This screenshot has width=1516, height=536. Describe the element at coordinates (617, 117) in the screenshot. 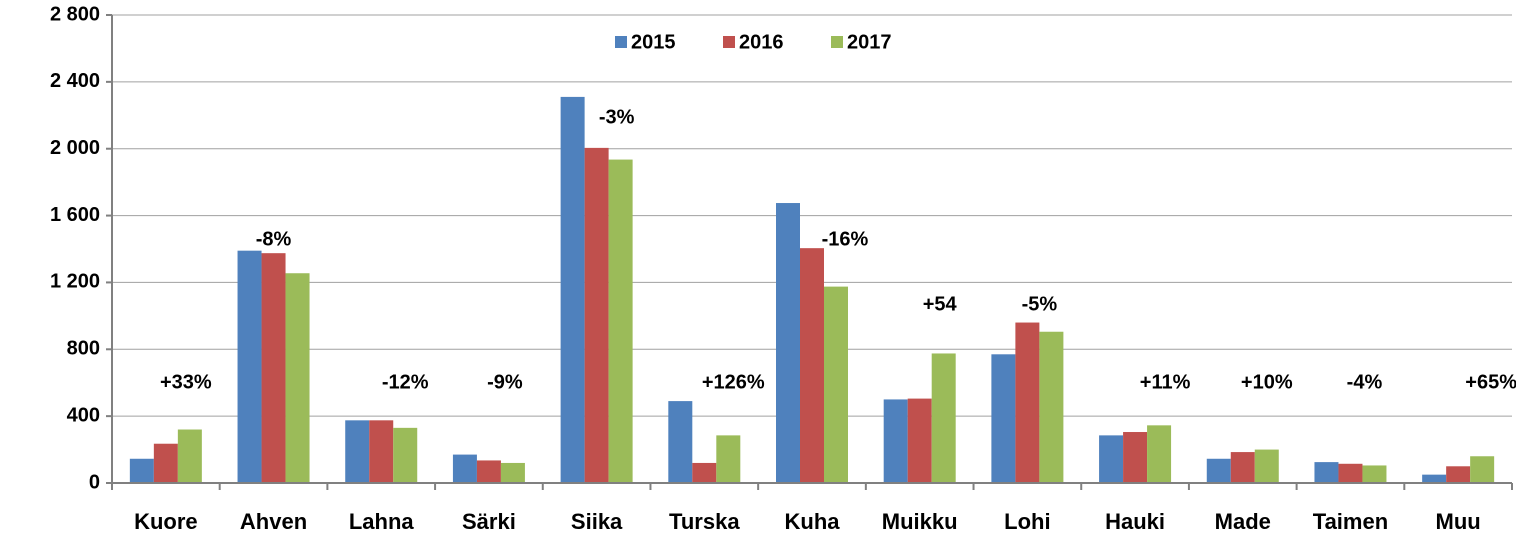

I see `annotation: -3%` at that location.